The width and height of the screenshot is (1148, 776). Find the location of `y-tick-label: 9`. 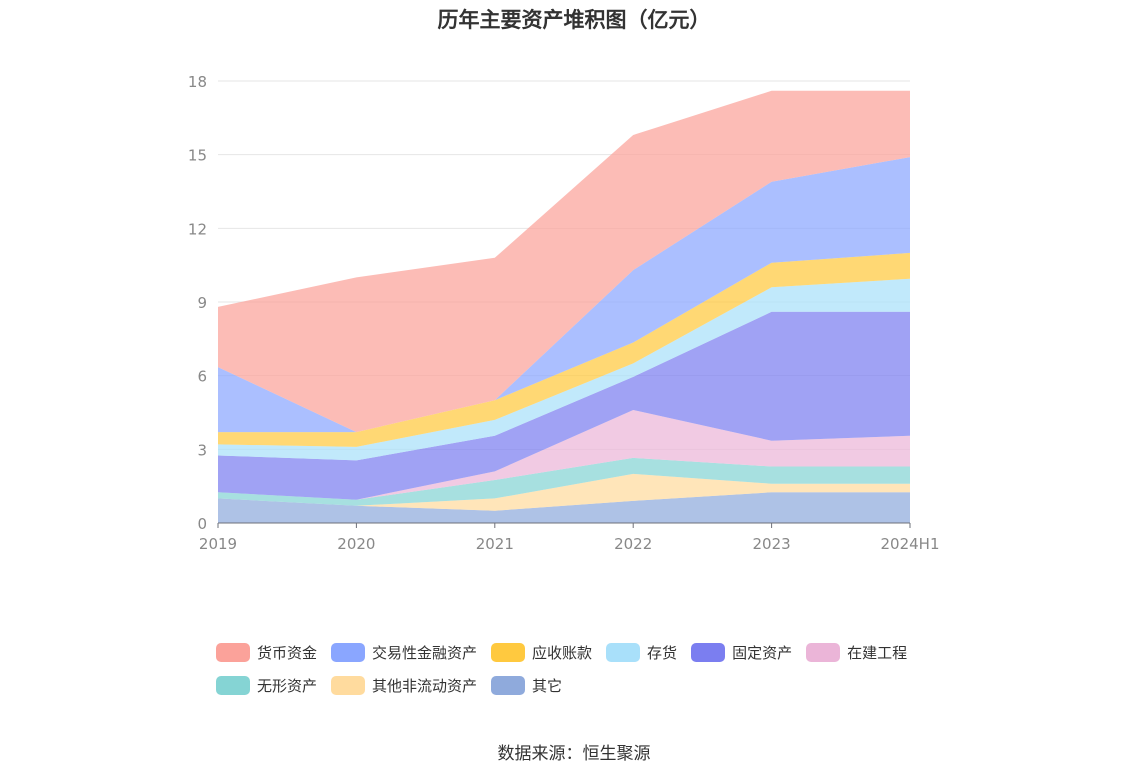

y-tick-label: 9 is located at coordinates (202, 303).